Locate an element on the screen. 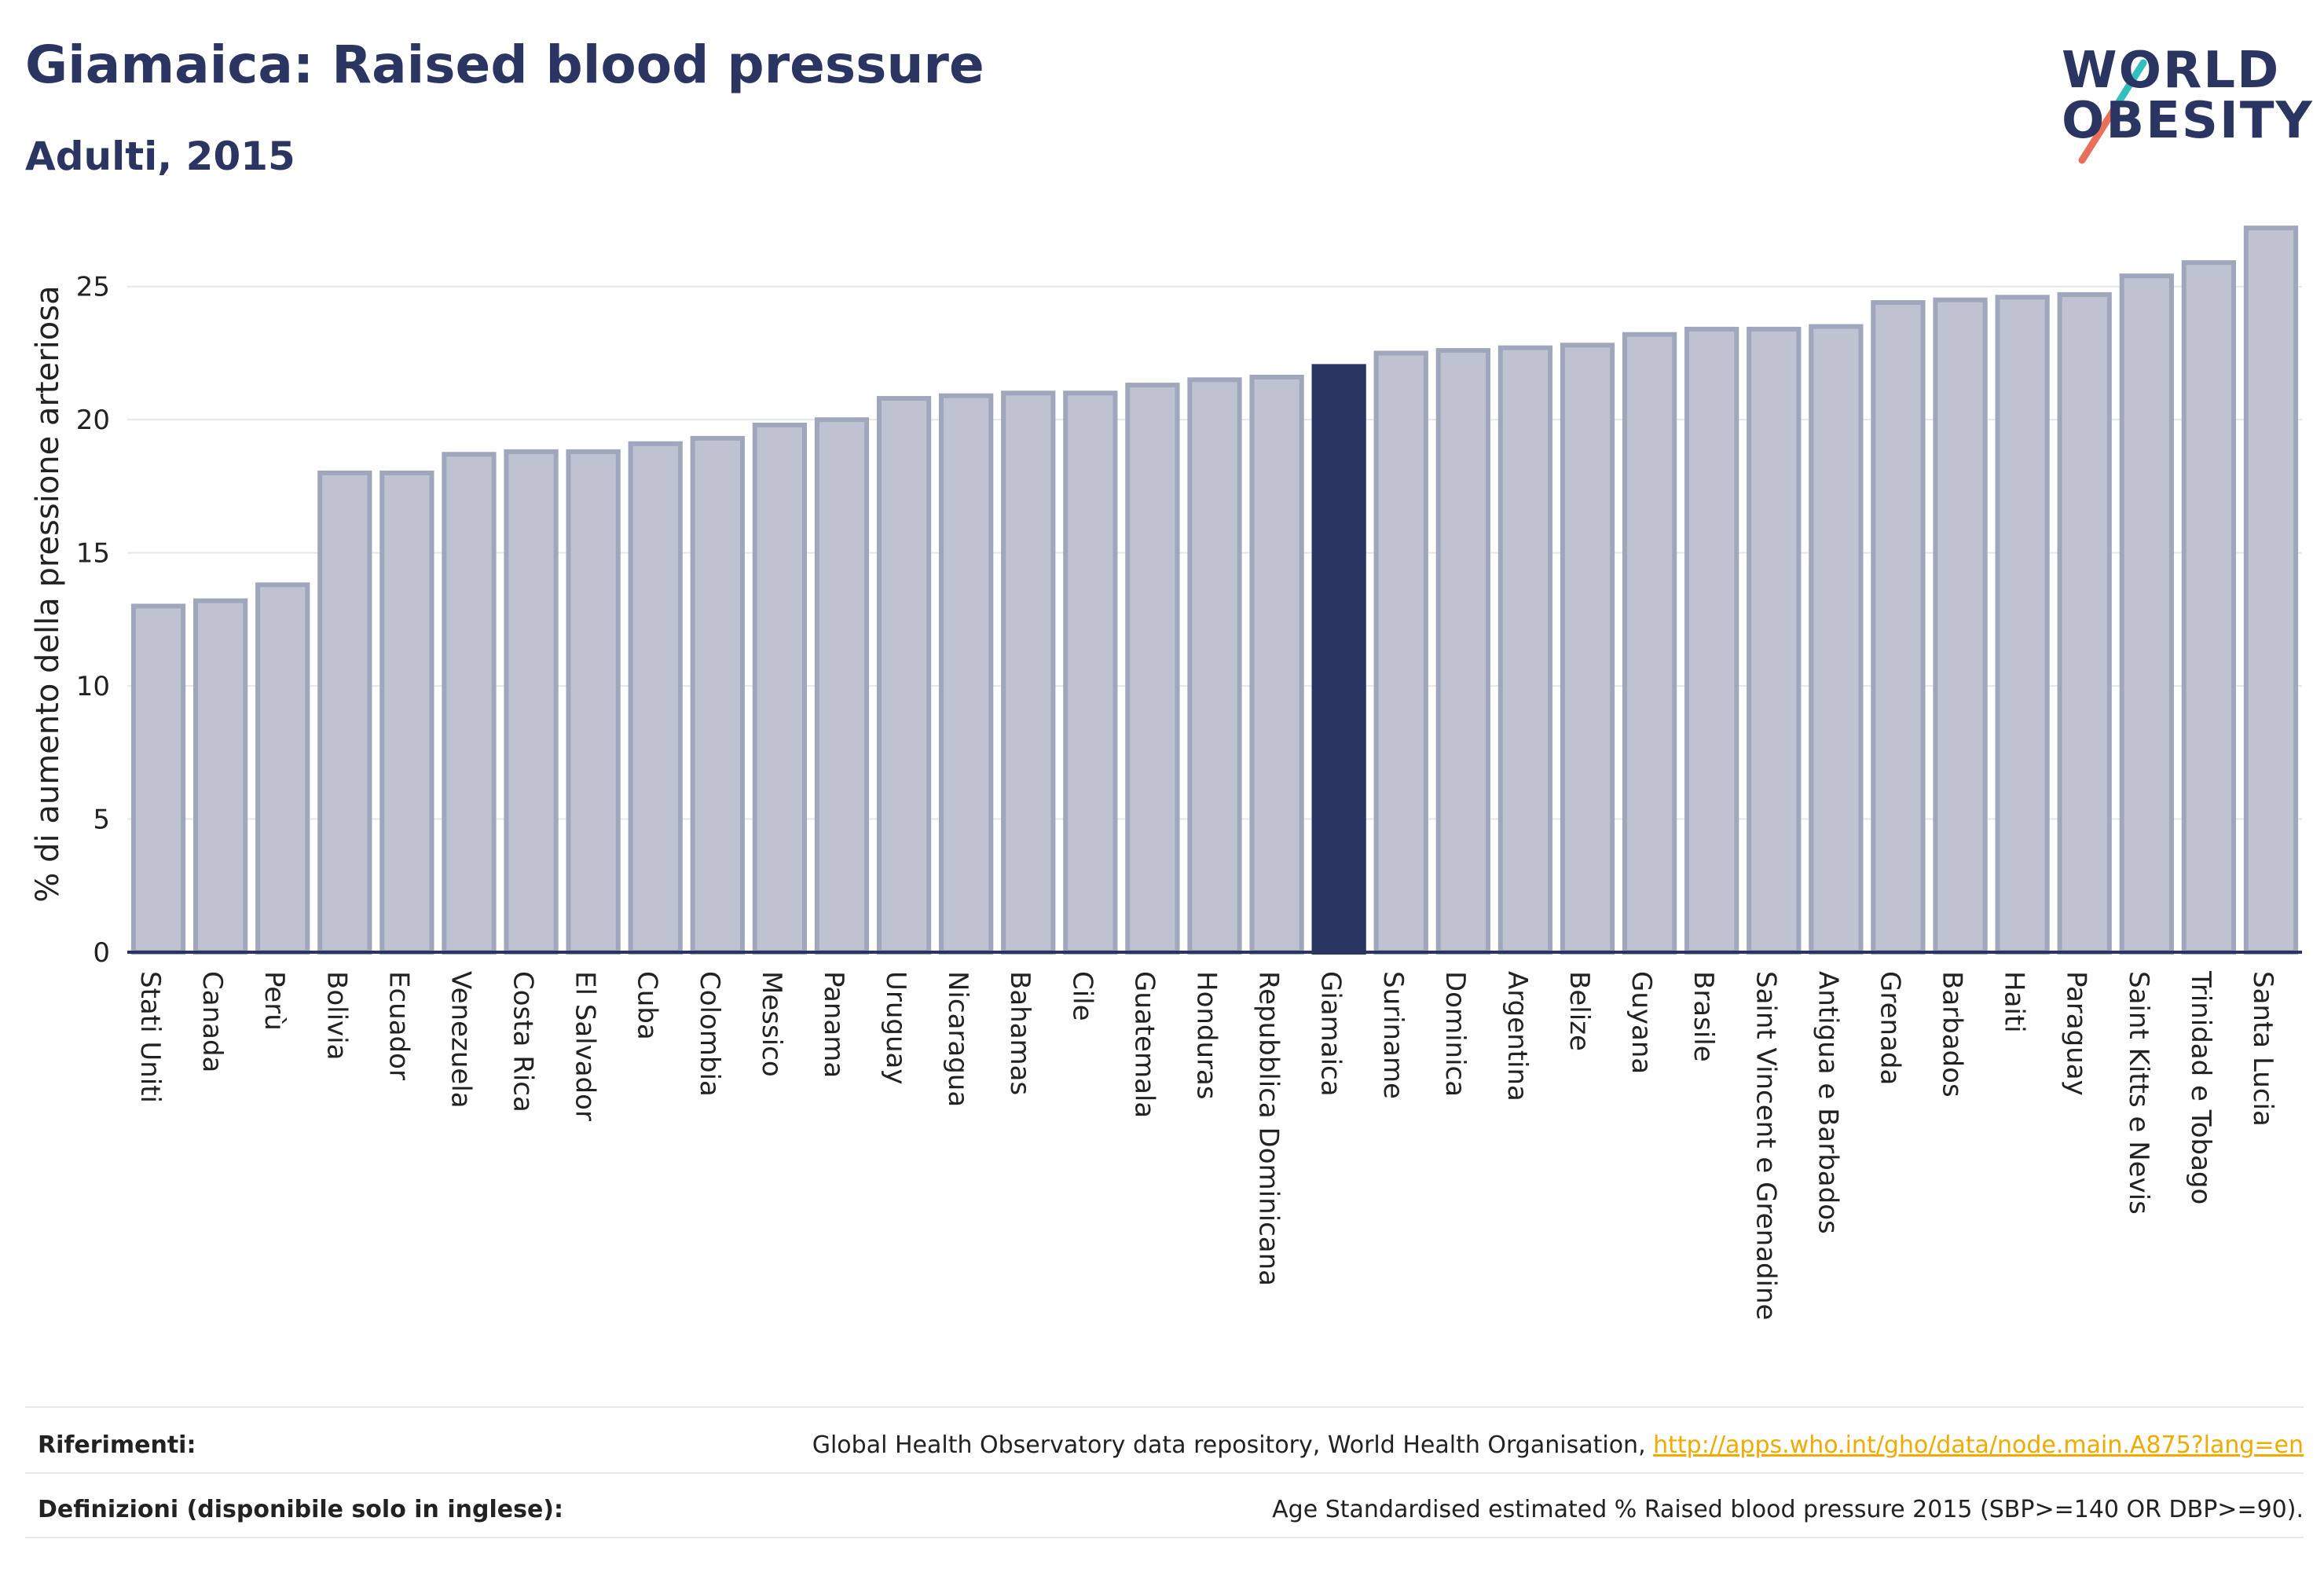 The width and height of the screenshot is (2324, 1576). x-tick-label: Colombia is located at coordinates (709, 1034).